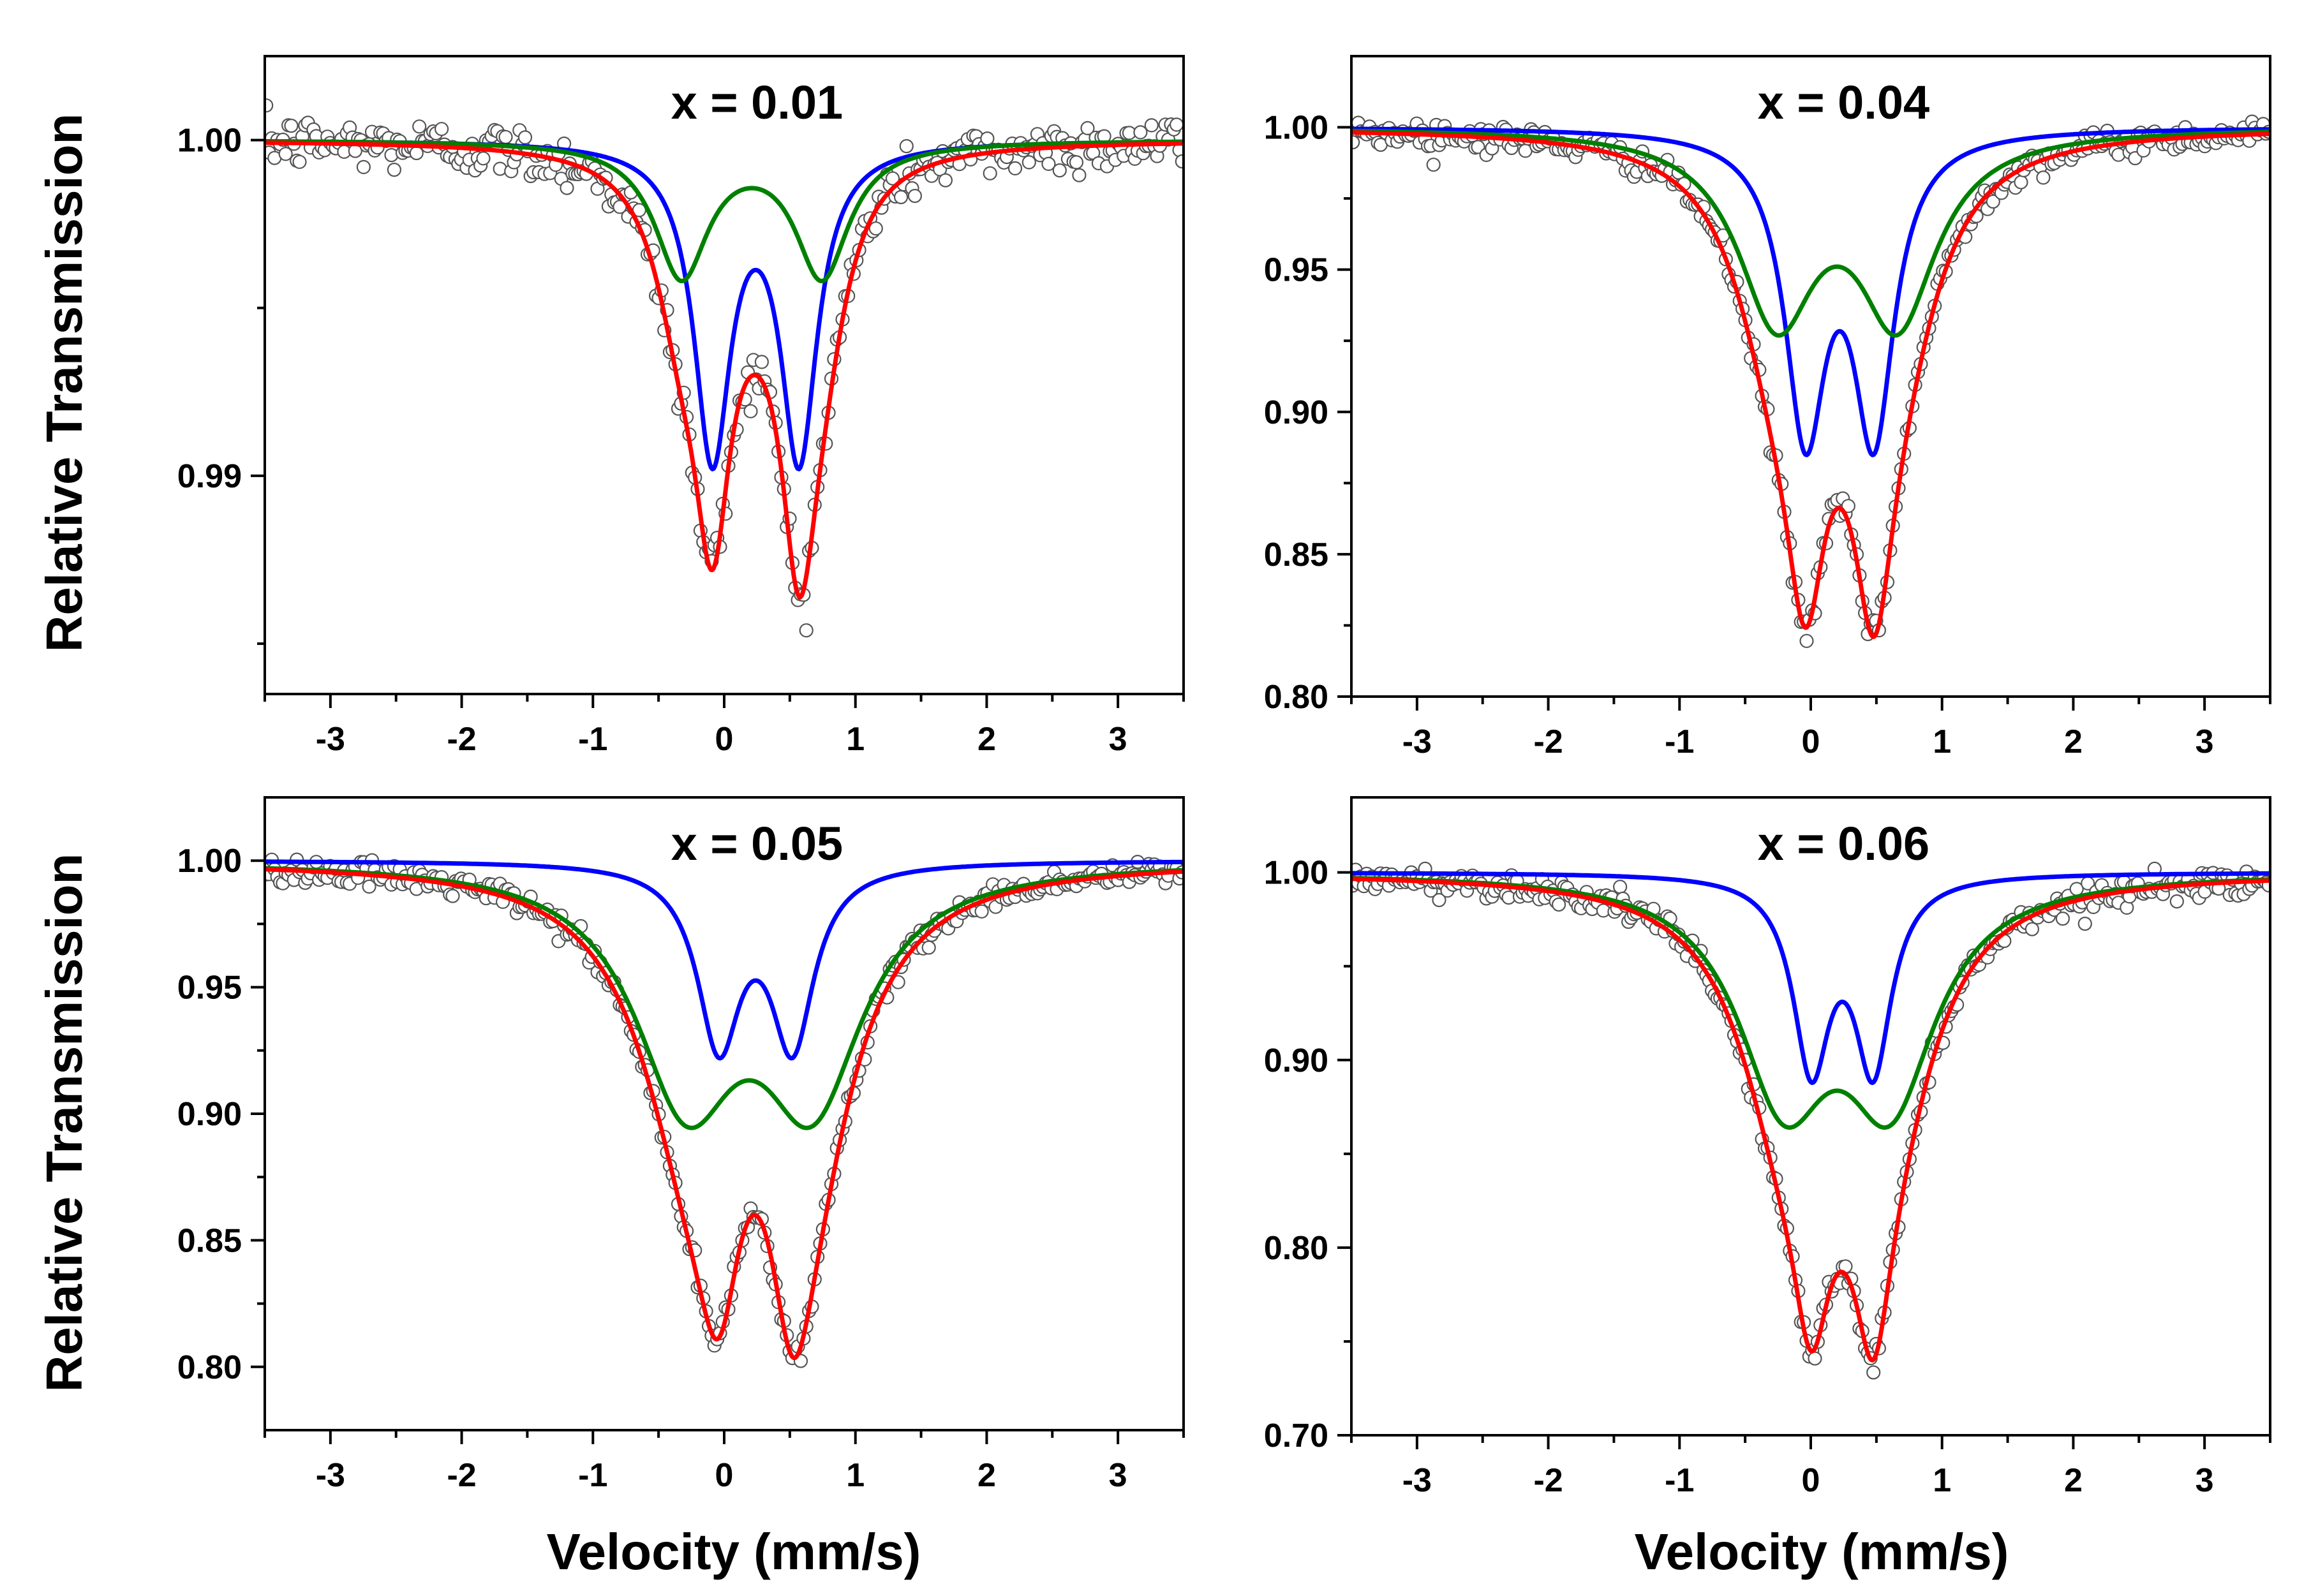 The height and width of the screenshot is (1596, 2311). I want to click on x-axis-title-left: Velocity (mm/s), so click(734, 1552).